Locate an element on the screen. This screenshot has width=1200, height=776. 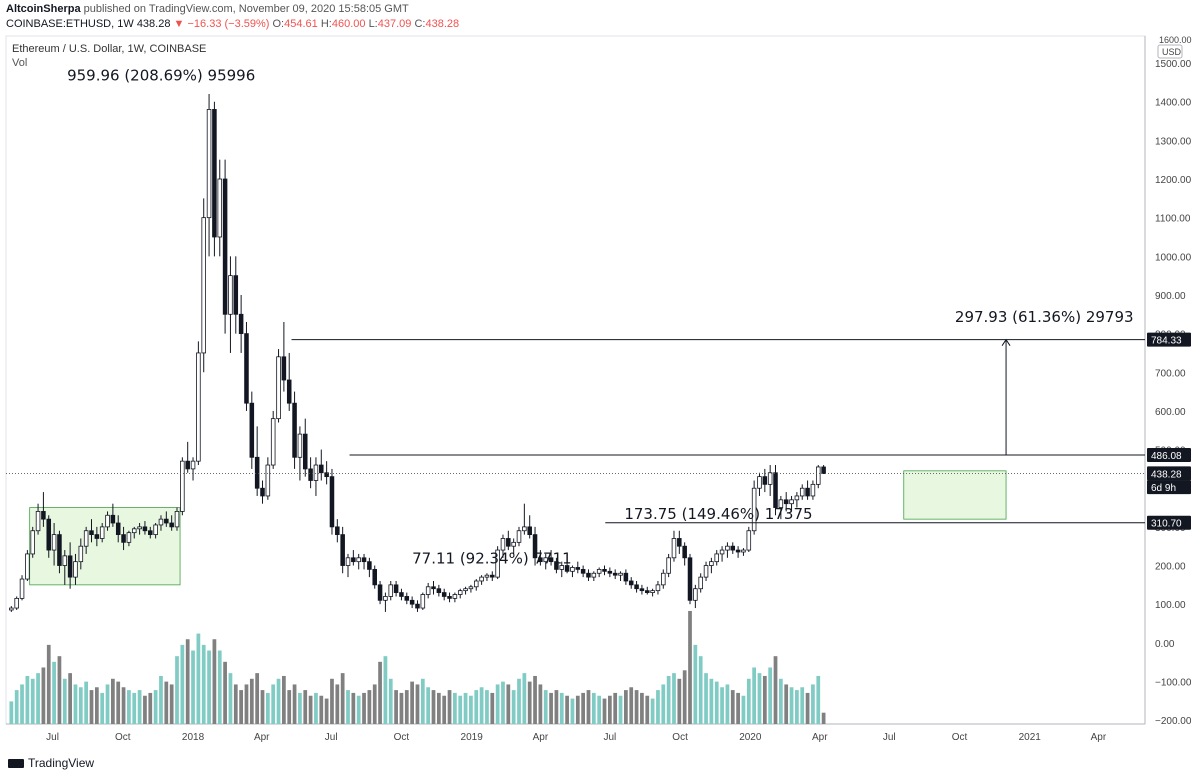
range-box is located at coordinates (955, 495).